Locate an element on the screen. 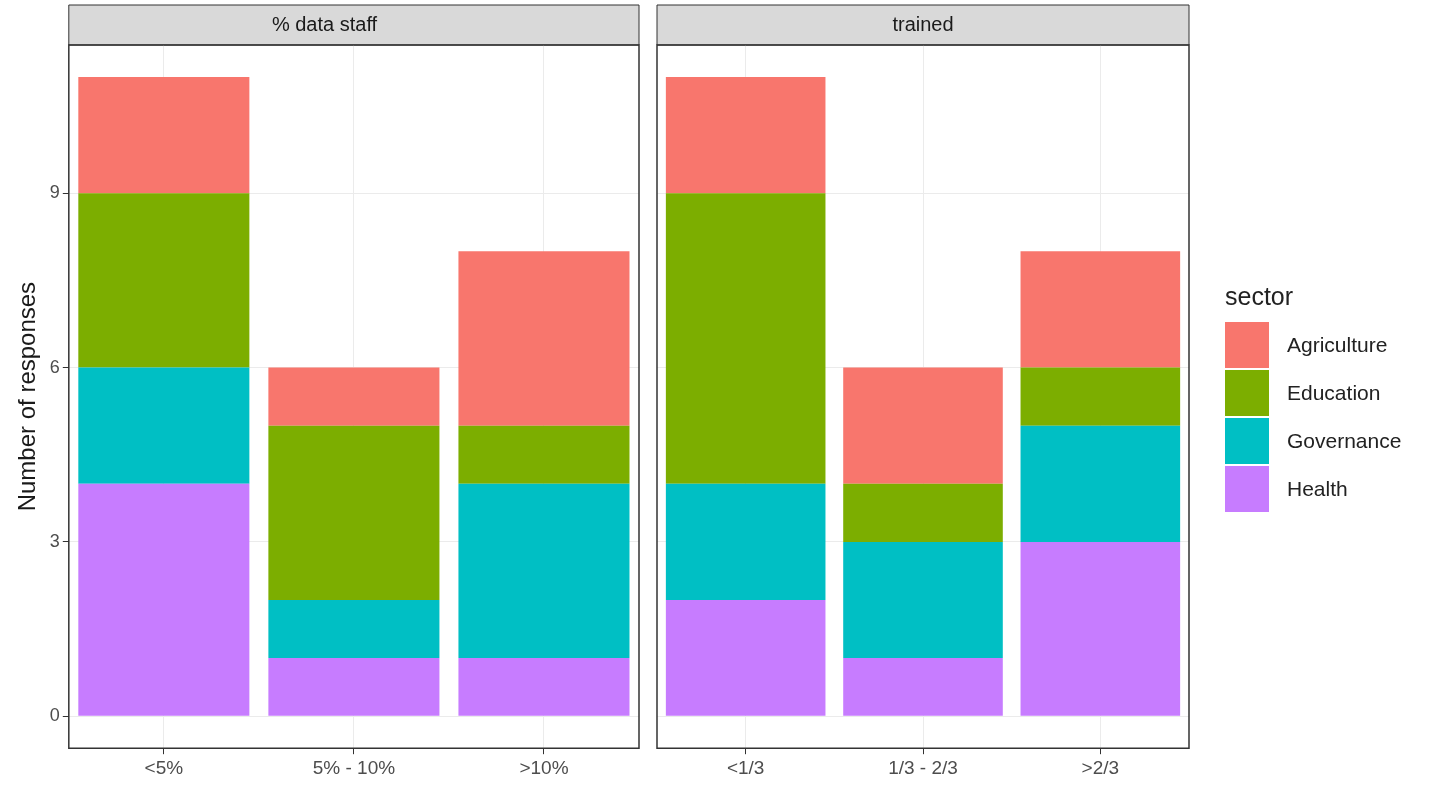  x-tick-label: >2/3 is located at coordinates (1100, 767).